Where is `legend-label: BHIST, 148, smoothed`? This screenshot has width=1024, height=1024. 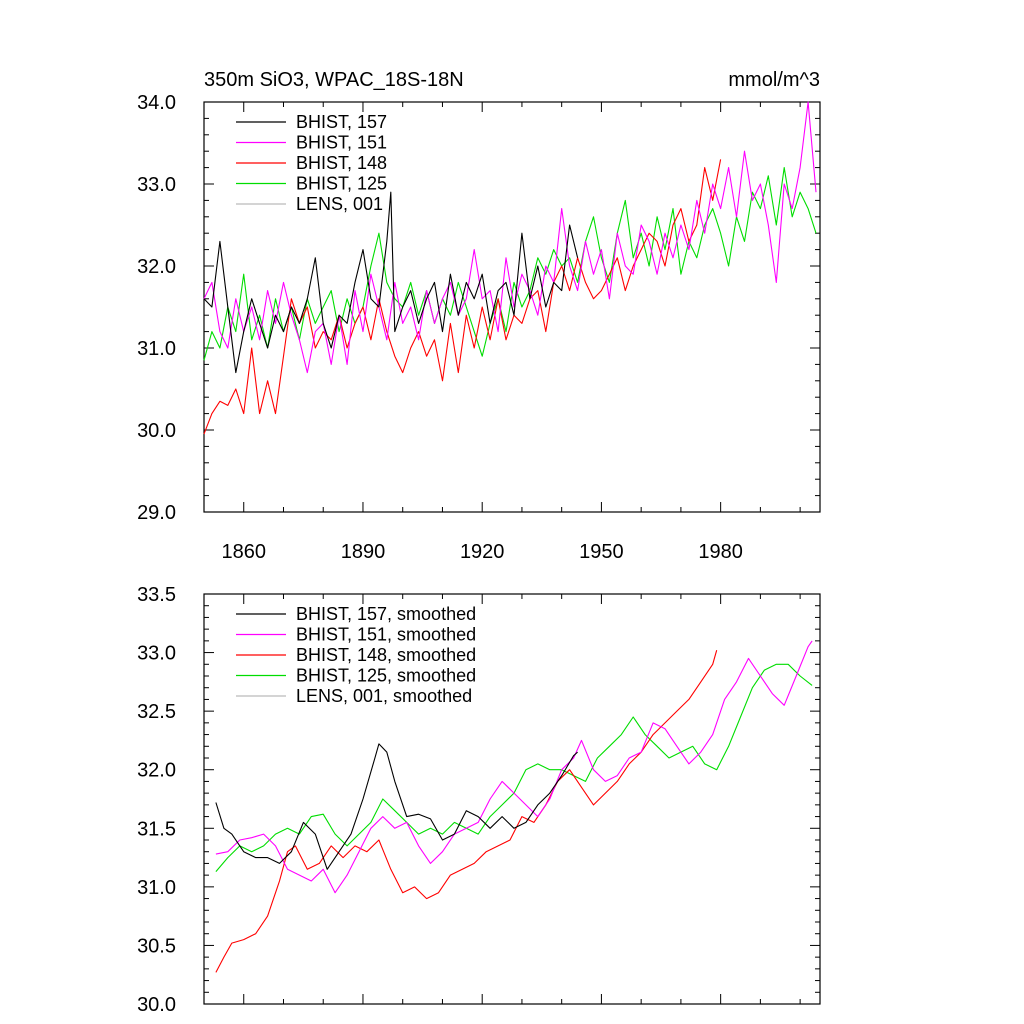
legend-label: BHIST, 148, smoothed is located at coordinates (386, 655).